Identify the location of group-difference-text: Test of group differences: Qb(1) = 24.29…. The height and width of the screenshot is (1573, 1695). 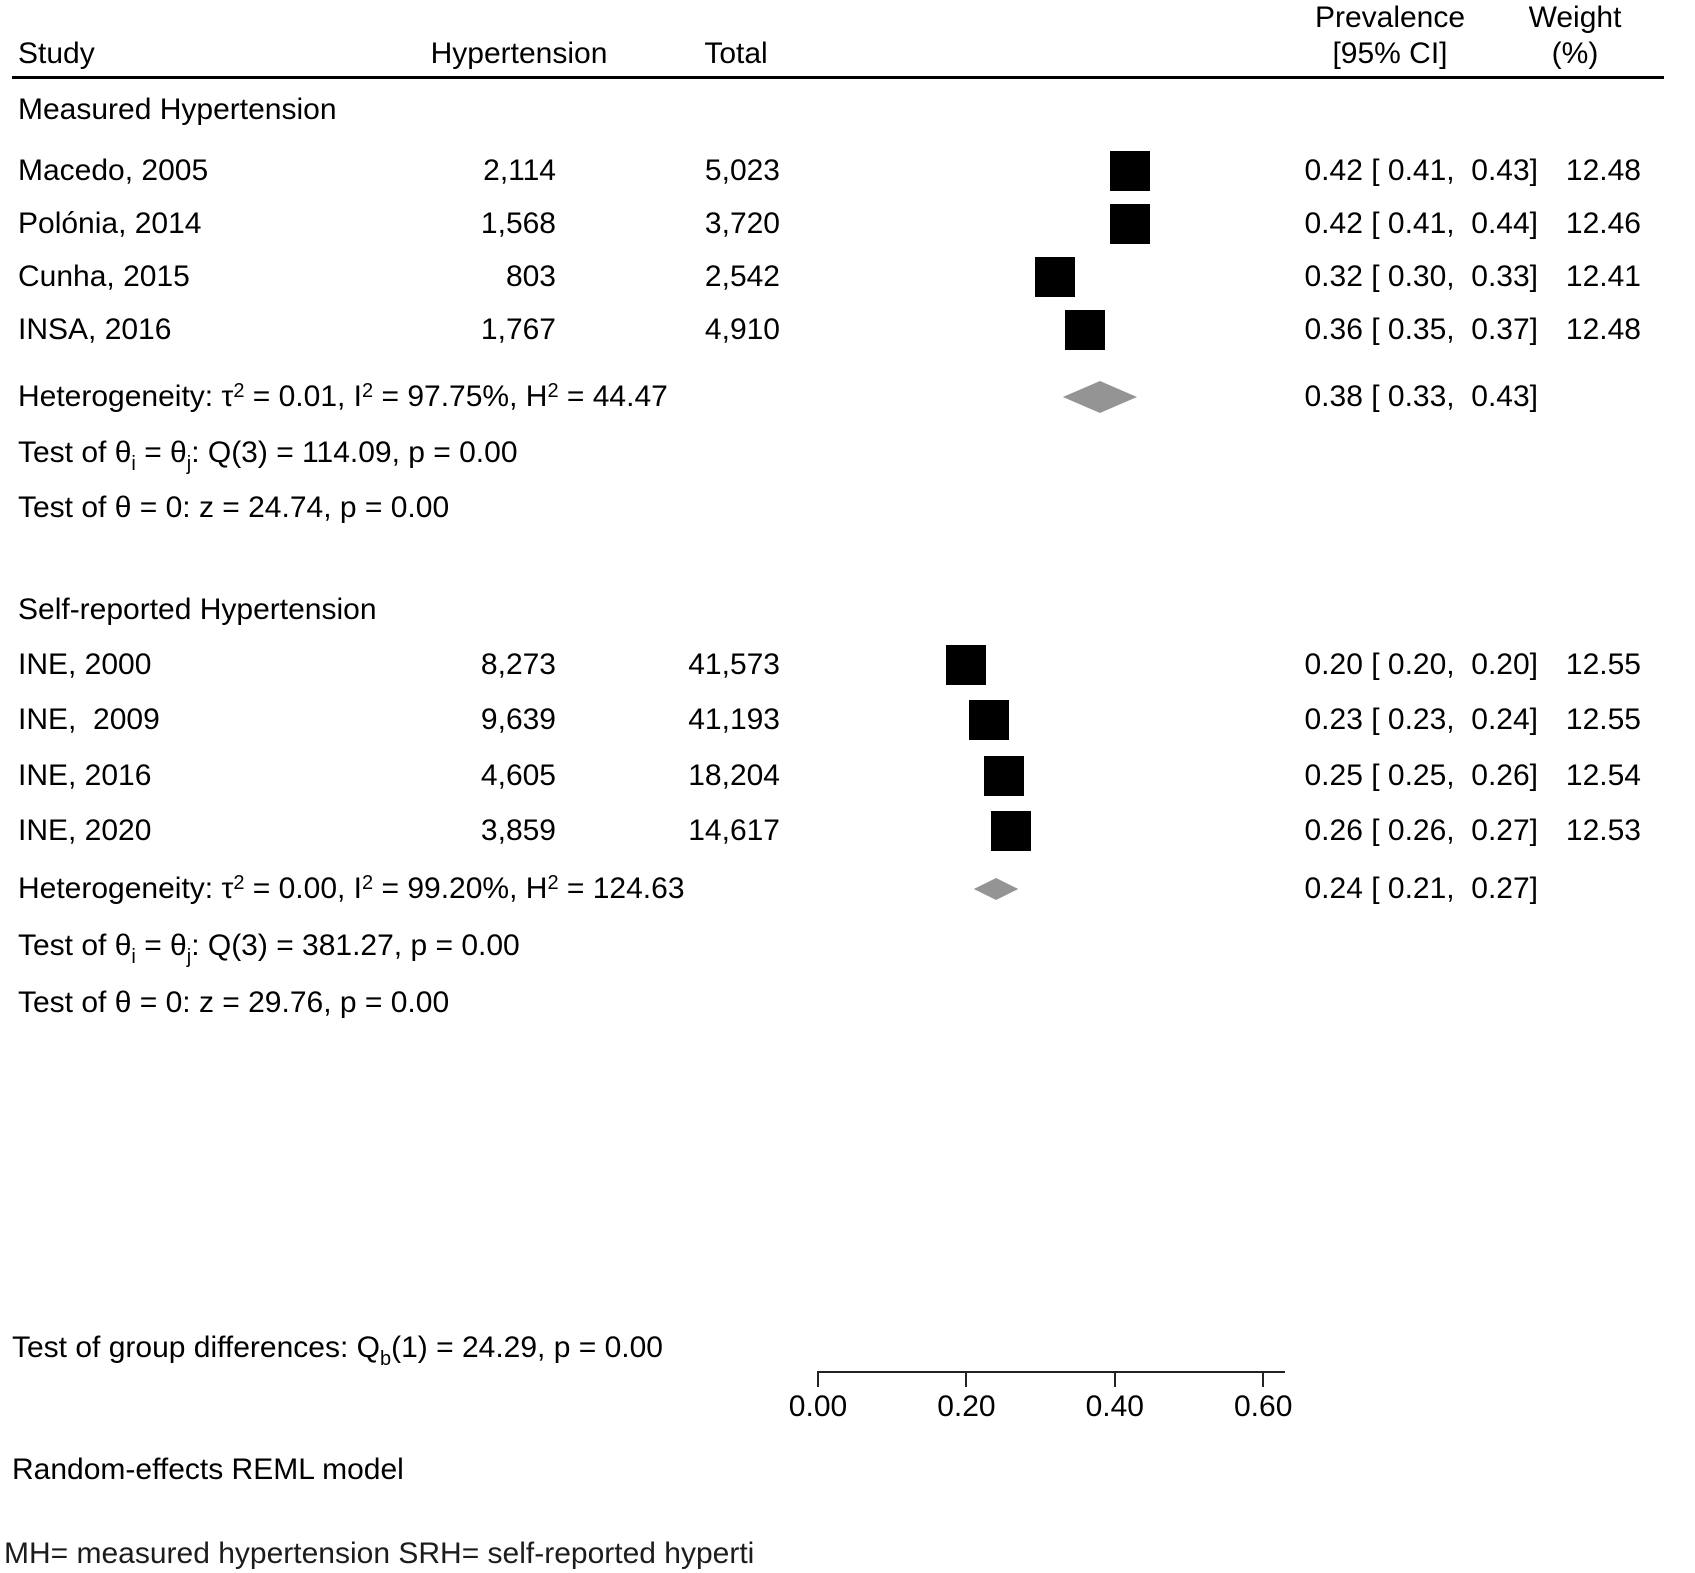
(337, 1348).